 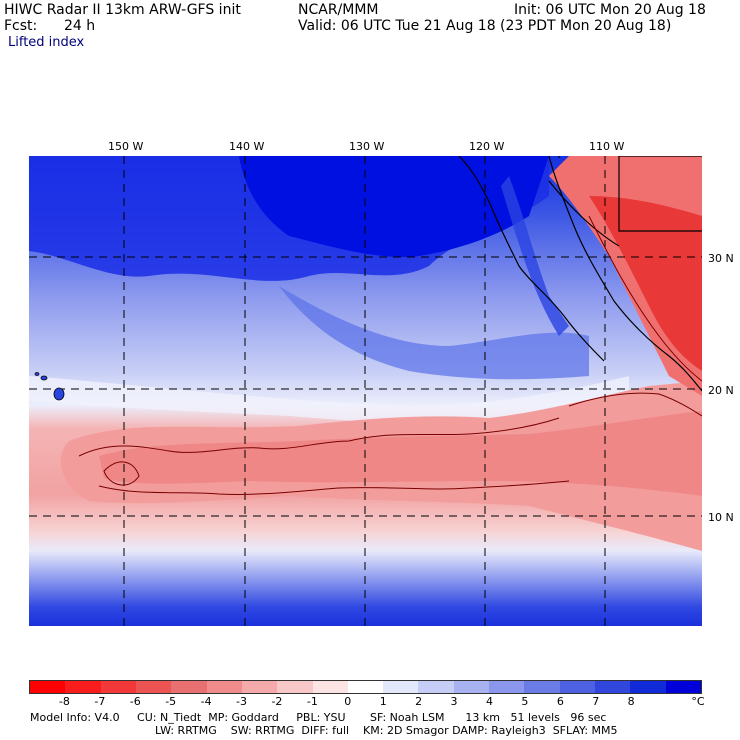 What do you see at coordinates (434, 333) in the screenshot?
I see `medium-blue-swirl` at bounding box center [434, 333].